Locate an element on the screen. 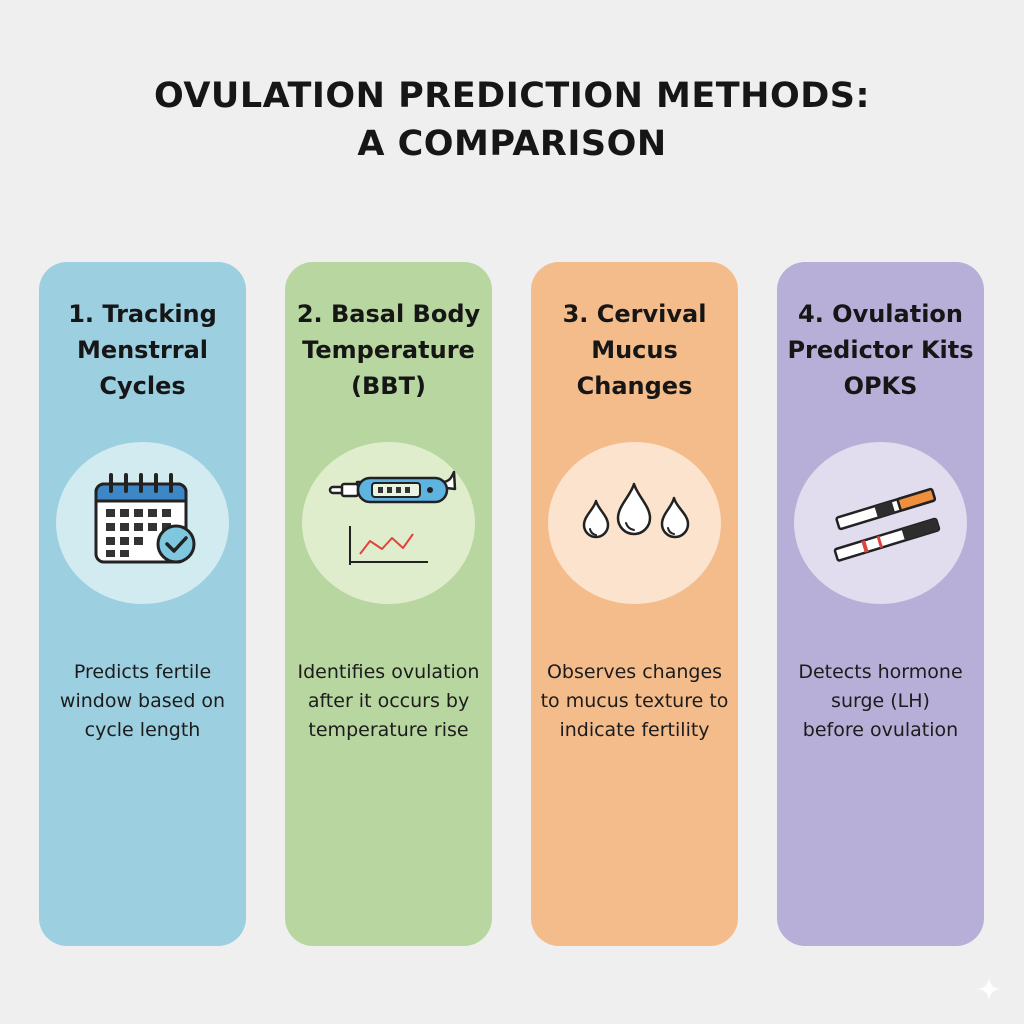  method-card-ovulation-predictor-kits: 4. Ovulation Predictor Kits OPKS is located at coordinates (880, 604).